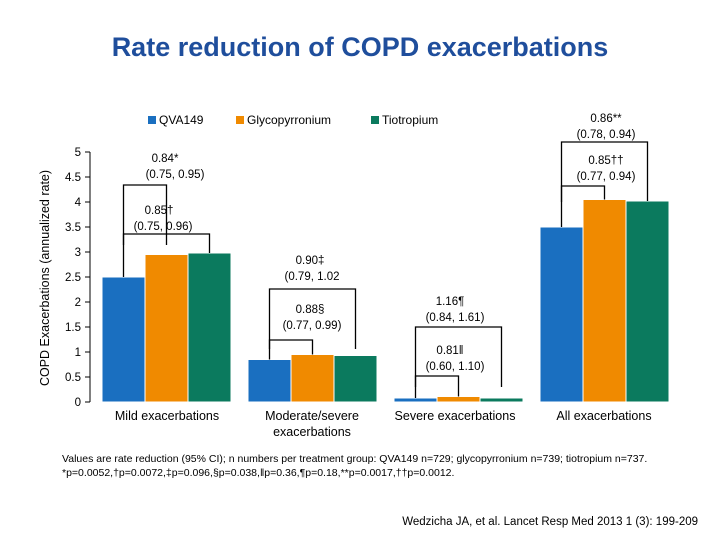 The image size is (720, 540). What do you see at coordinates (360, 47) in the screenshot?
I see `chart-title: Rate reduction of COPD exacerbations` at bounding box center [360, 47].